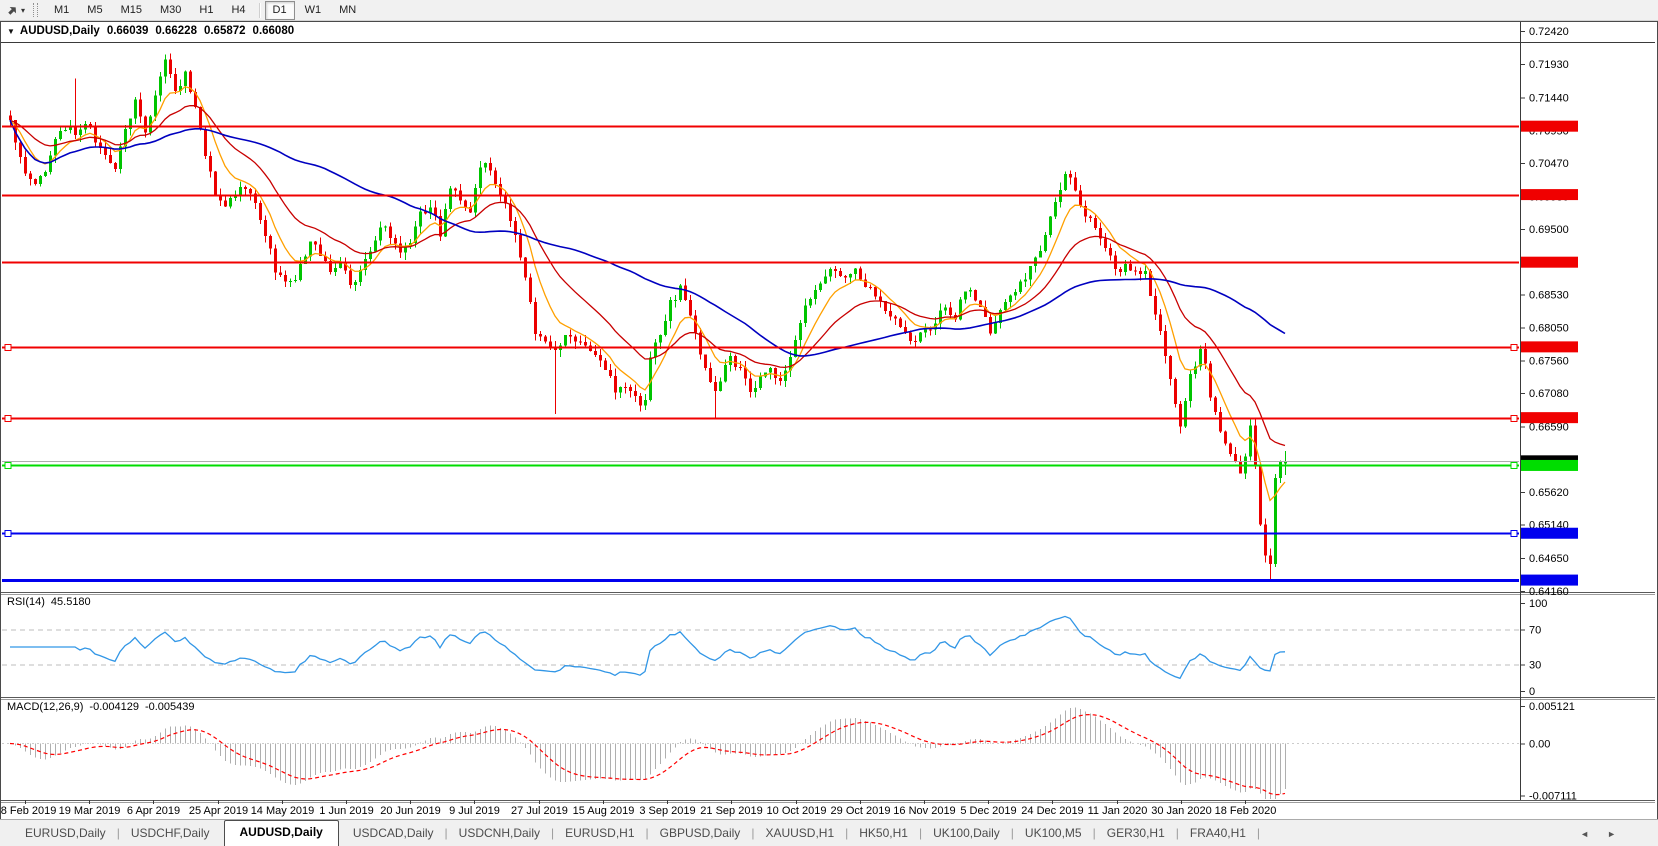  I want to click on price-axis-tick: 0.71440, so click(1549, 98).